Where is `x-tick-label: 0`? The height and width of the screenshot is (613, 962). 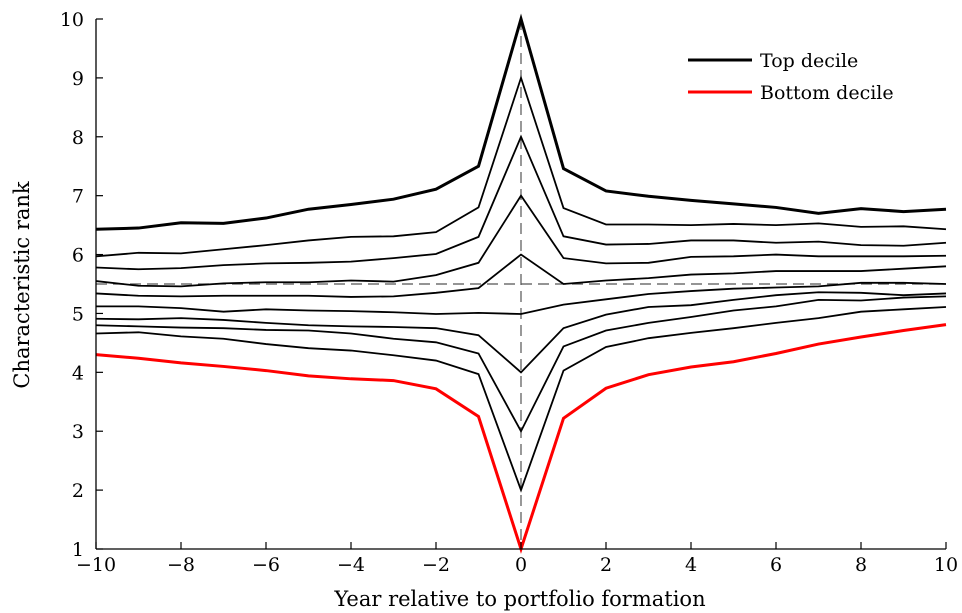 x-tick-label: 0 is located at coordinates (521, 565).